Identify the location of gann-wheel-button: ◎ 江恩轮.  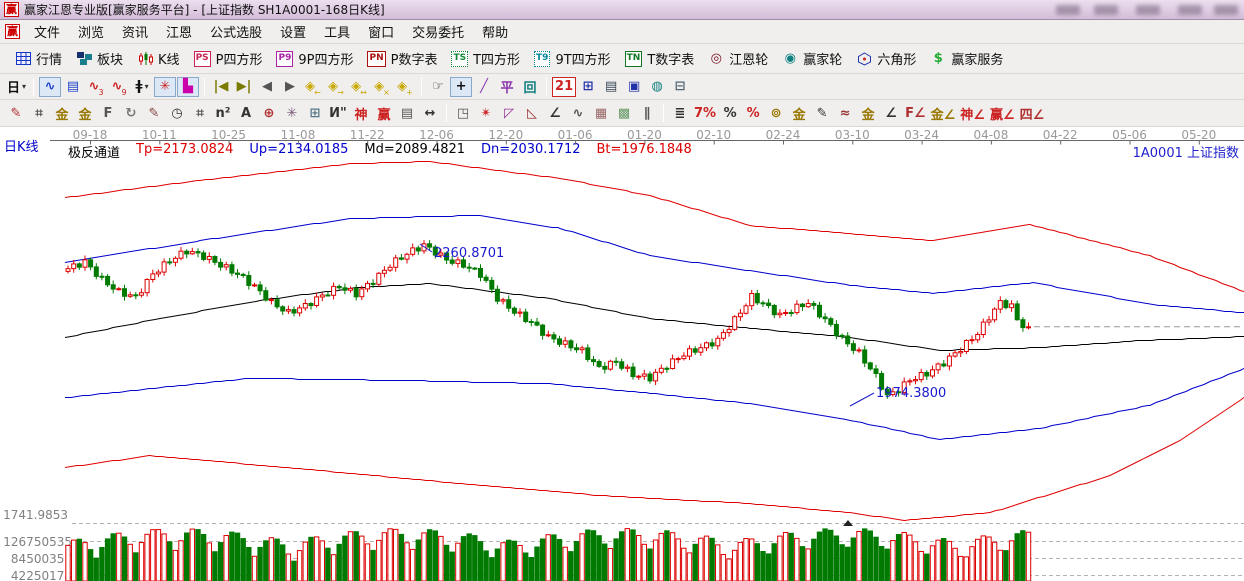
(738, 58).